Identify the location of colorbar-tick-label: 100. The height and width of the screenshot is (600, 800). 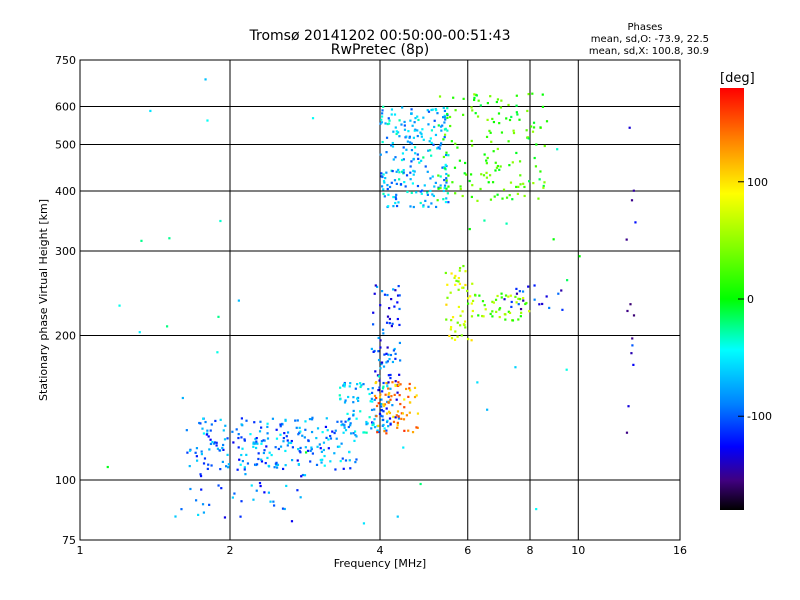
(757, 182).